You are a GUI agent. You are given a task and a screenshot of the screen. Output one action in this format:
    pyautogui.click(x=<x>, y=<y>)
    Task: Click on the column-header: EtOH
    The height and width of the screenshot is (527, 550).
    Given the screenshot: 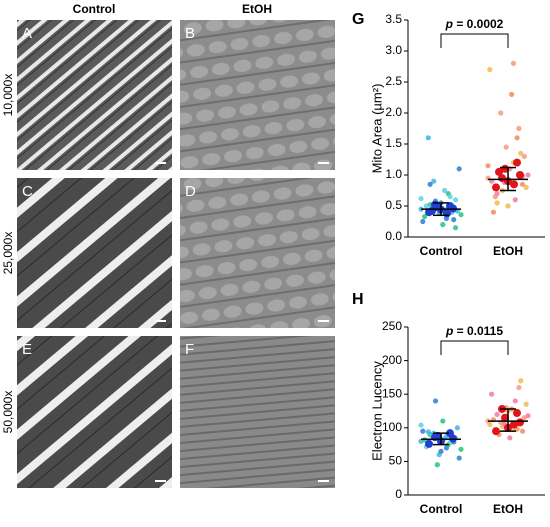 What is the action you would take?
    pyautogui.click(x=257, y=9)
    